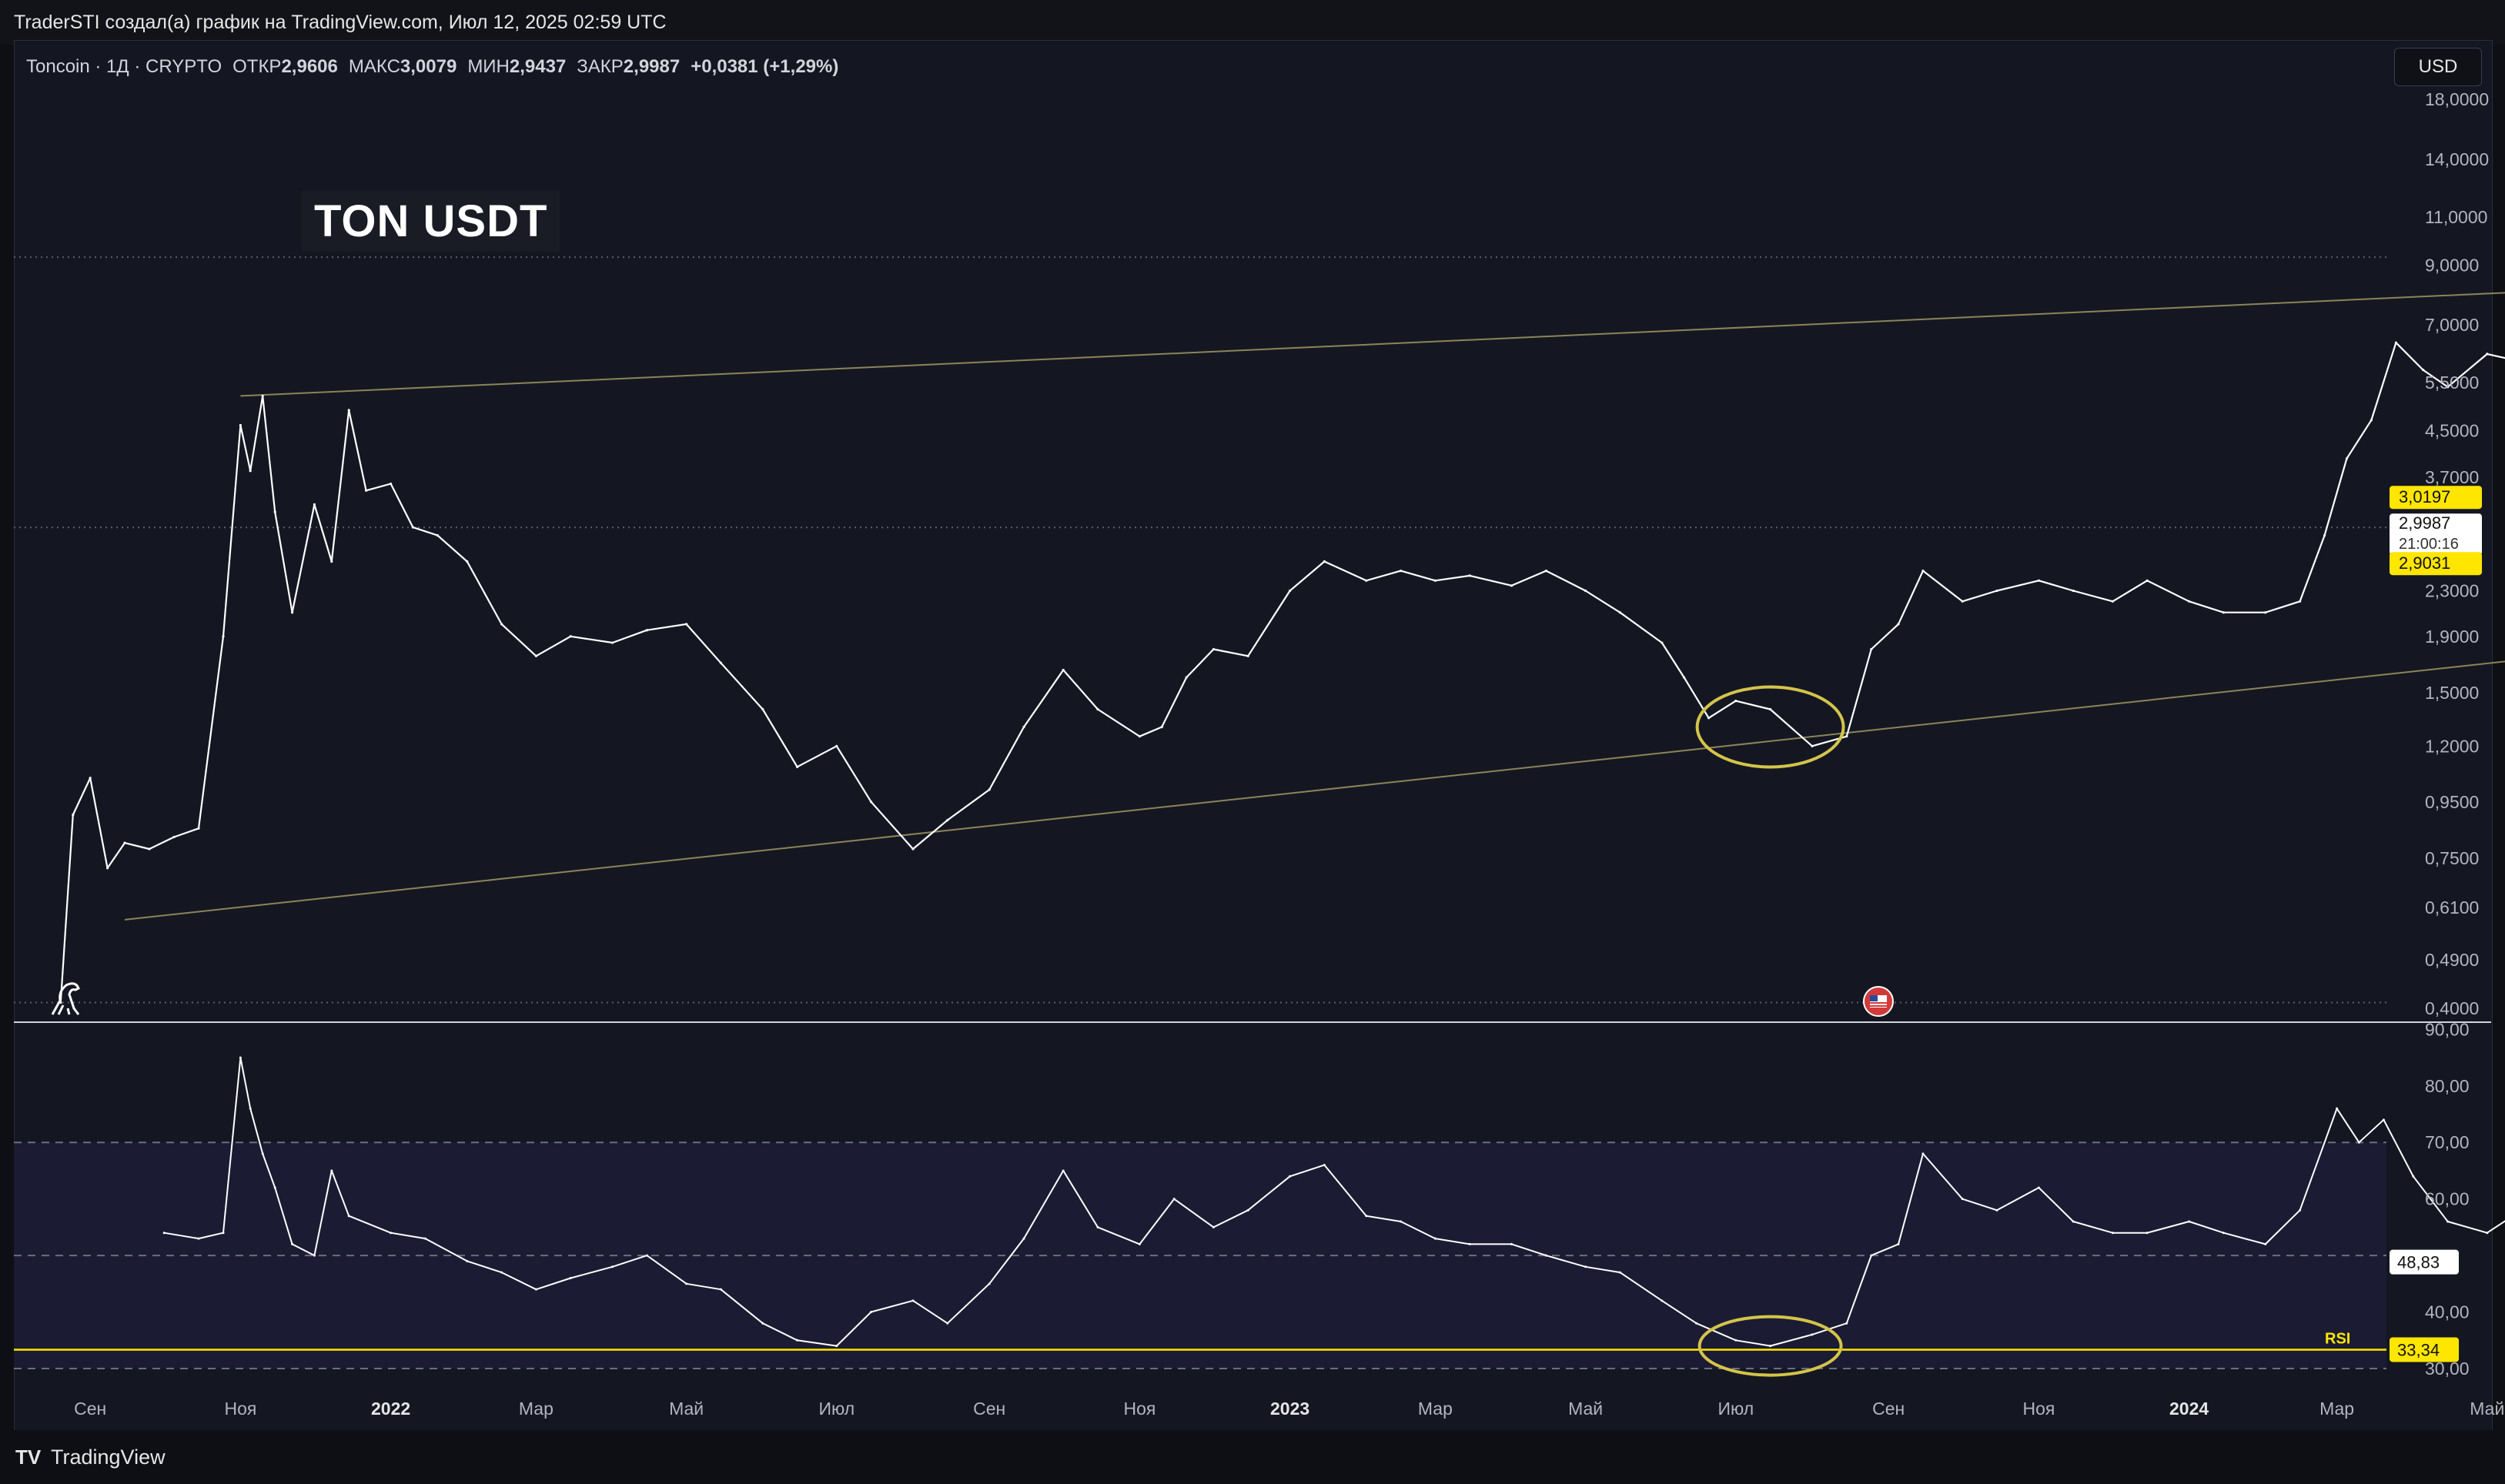  I want to click on legend-open: 2,9606, so click(309, 66).